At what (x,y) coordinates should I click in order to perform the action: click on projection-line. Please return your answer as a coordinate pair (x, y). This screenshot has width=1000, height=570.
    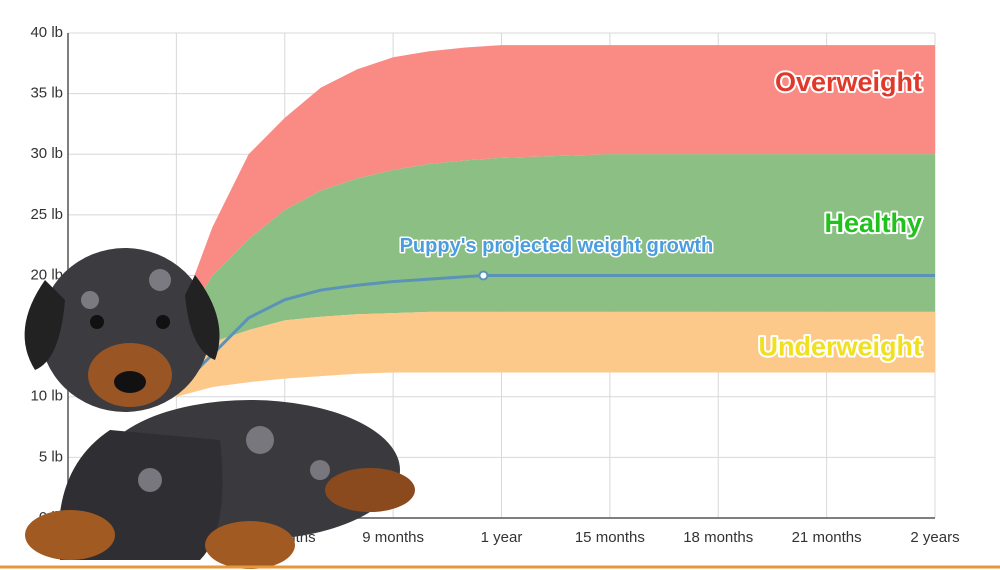
    Looking at the image, I should click on (564, 324).